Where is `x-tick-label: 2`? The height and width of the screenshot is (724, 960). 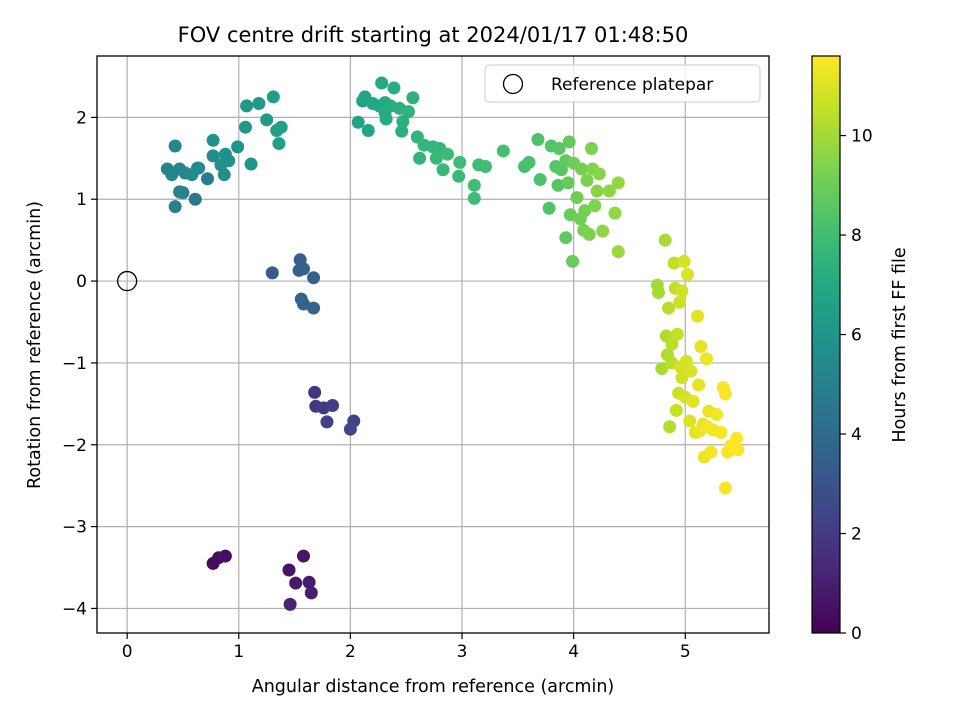 x-tick-label: 2 is located at coordinates (350, 652).